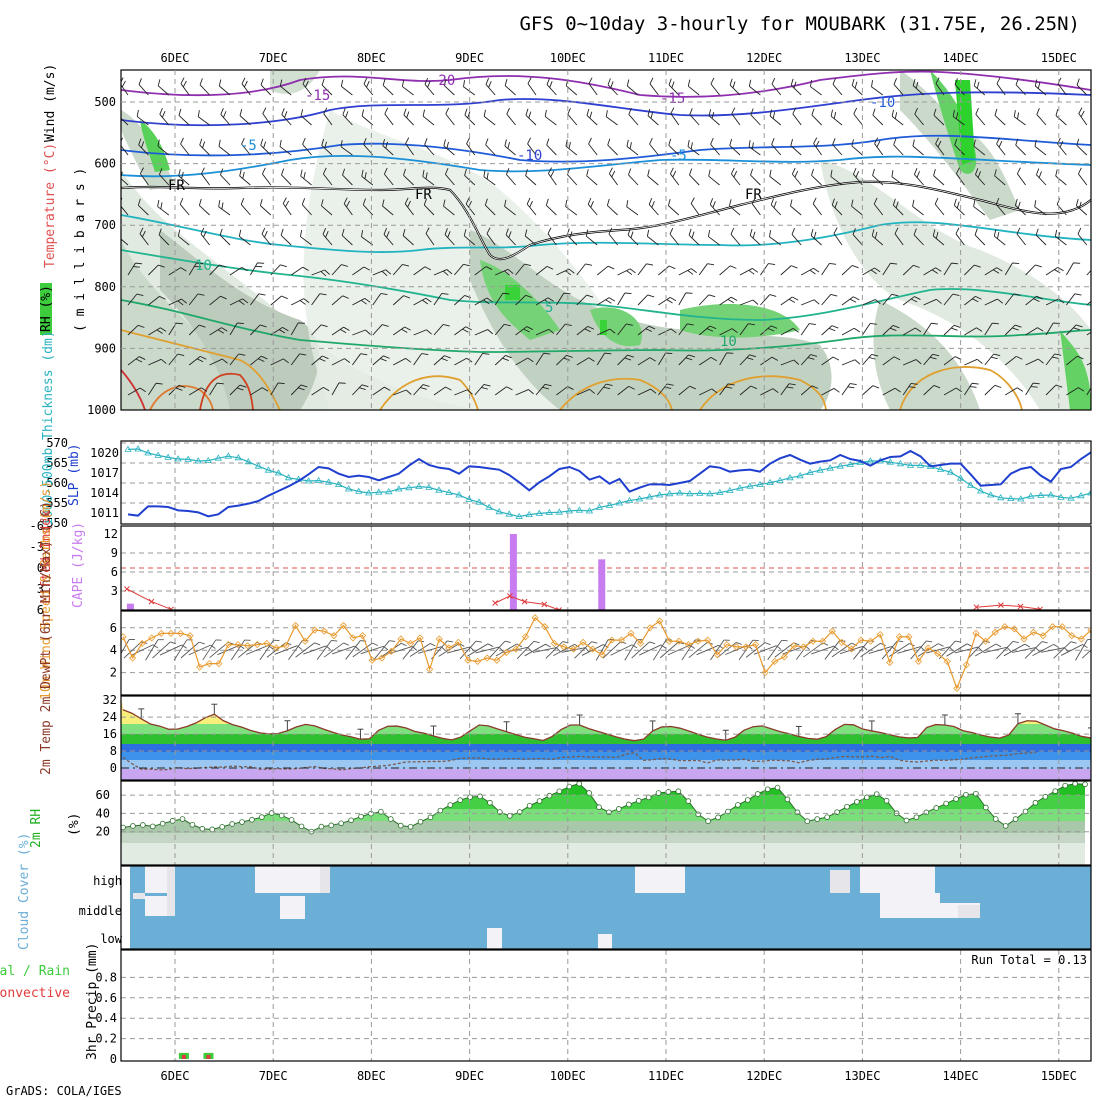  Describe the element at coordinates (37, 547) in the screenshot. I see `li-tick-label: -3` at that location.